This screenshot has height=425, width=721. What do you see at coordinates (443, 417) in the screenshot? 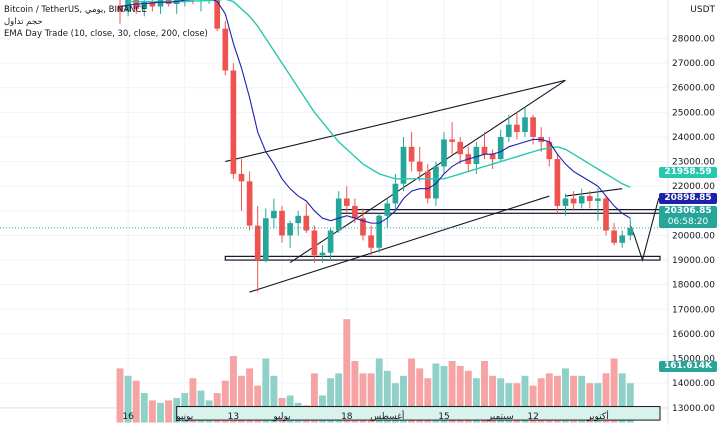
I see `x-tick-label: 15` at bounding box center [443, 417].